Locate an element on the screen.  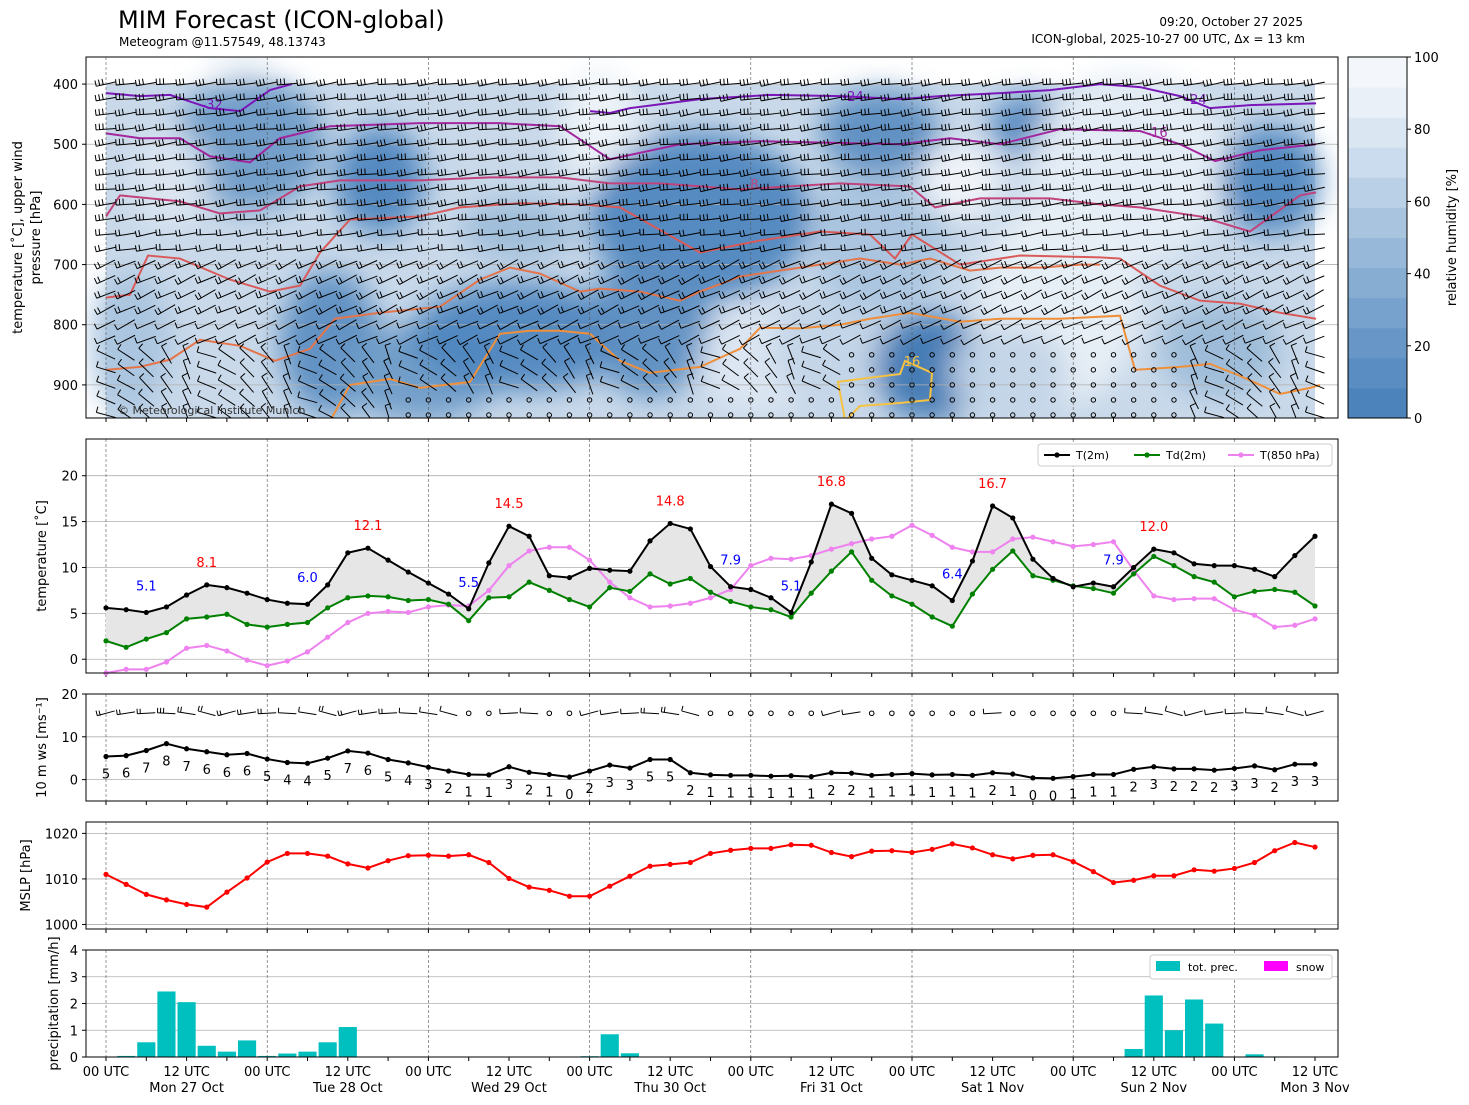
max-temp-label: 14.5 is located at coordinates (509, 504).